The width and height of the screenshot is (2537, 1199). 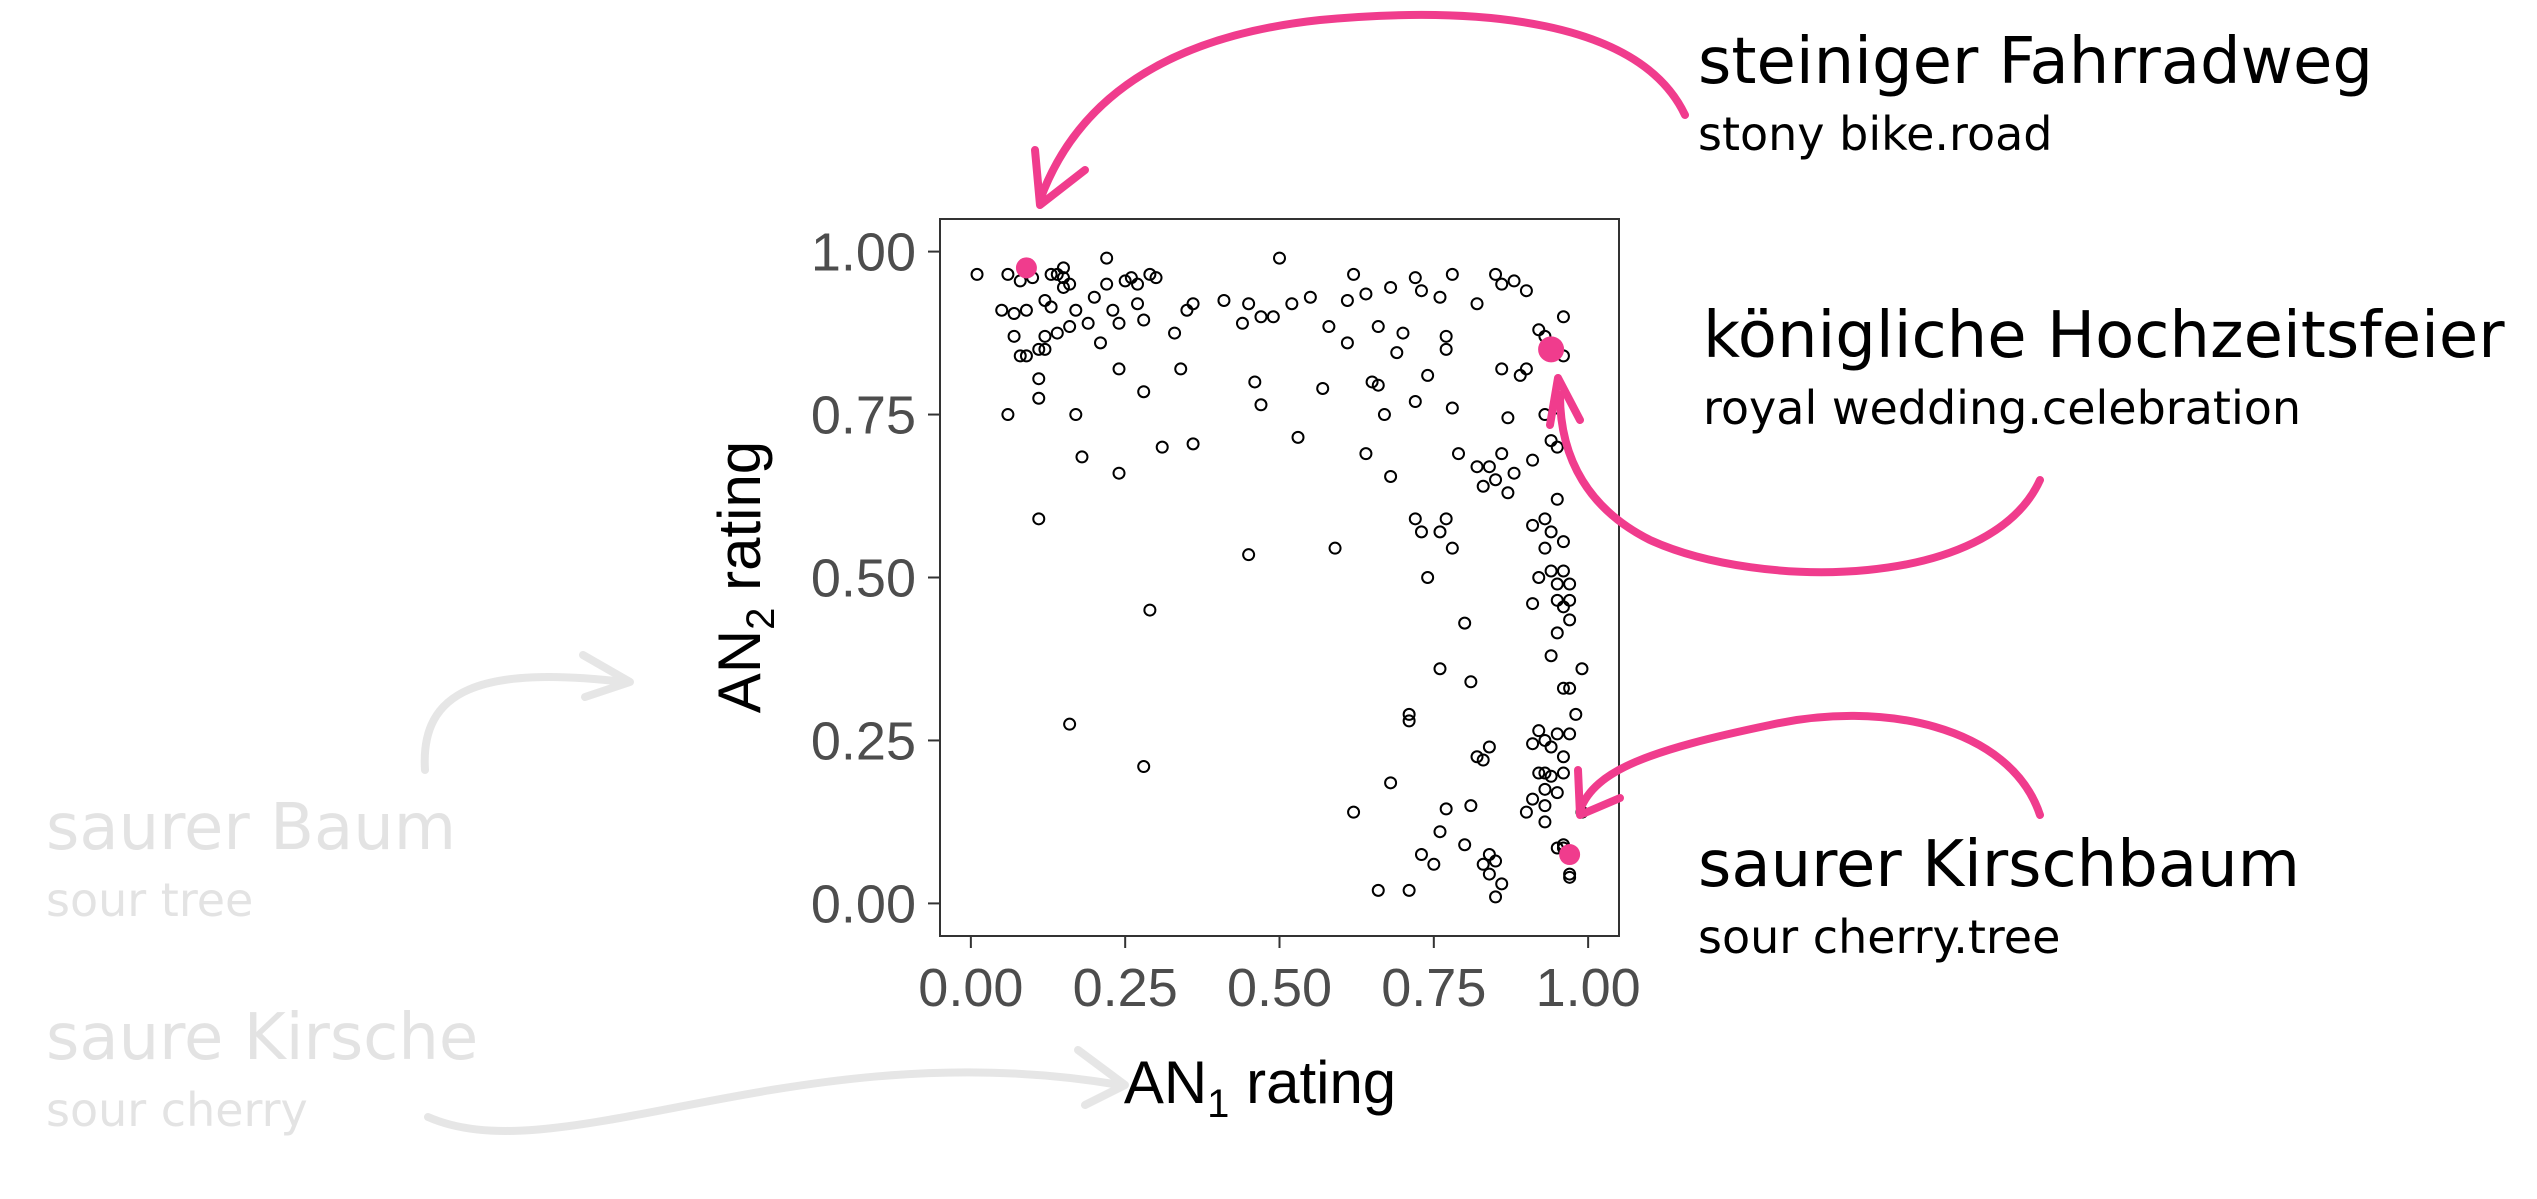 I want to click on arrow-sour-tree-head, so click(x=606, y=676).